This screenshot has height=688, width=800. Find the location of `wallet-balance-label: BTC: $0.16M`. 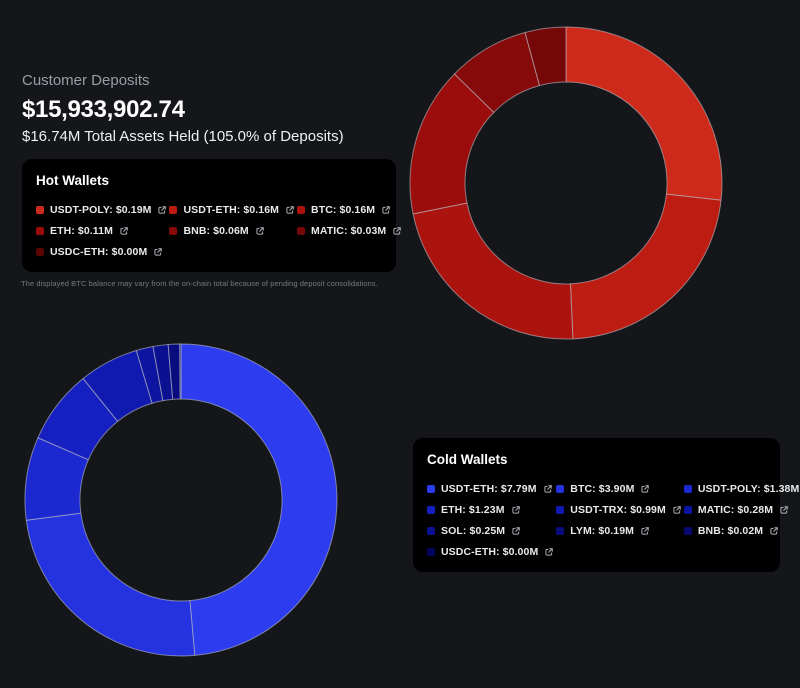

wallet-balance-label: BTC: $0.16M is located at coordinates (343, 210).